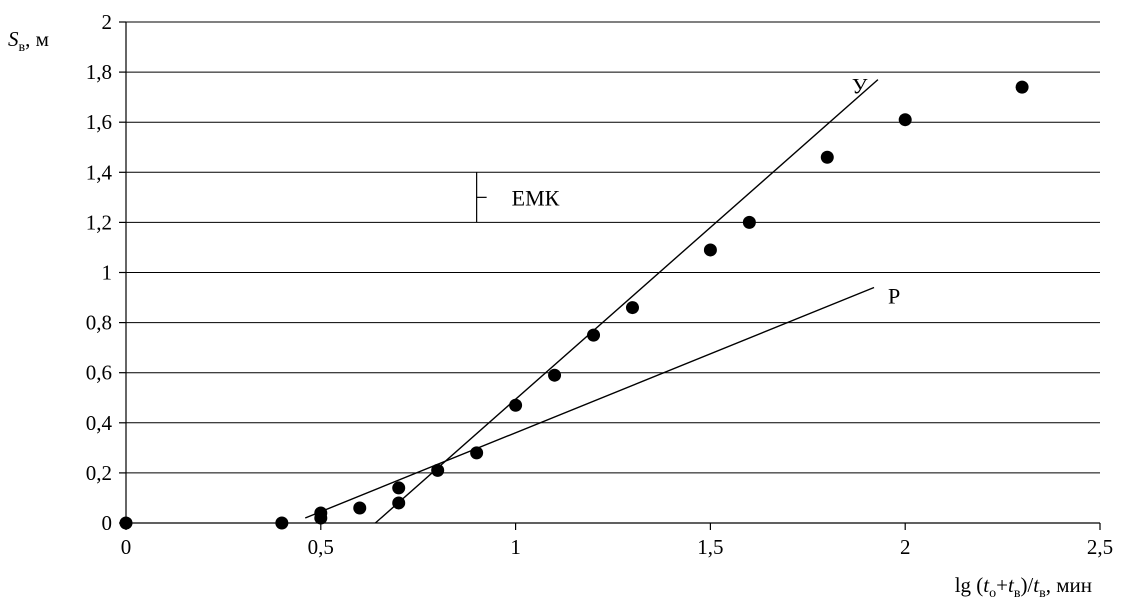 The width and height of the screenshot is (1122, 608). I want to click on x-label-mid: )/, so click(1026, 585).